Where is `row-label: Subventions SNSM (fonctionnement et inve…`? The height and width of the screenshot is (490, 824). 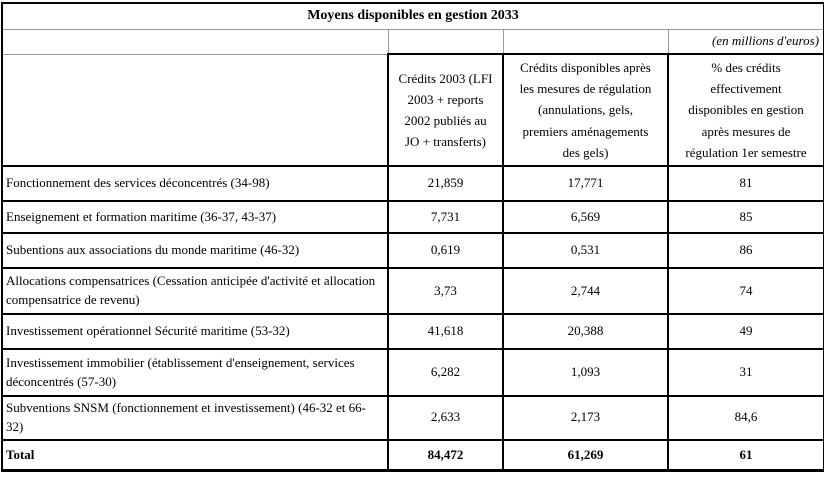
row-label: Subventions SNSM (fonctionnement et inve… is located at coordinates (195, 418).